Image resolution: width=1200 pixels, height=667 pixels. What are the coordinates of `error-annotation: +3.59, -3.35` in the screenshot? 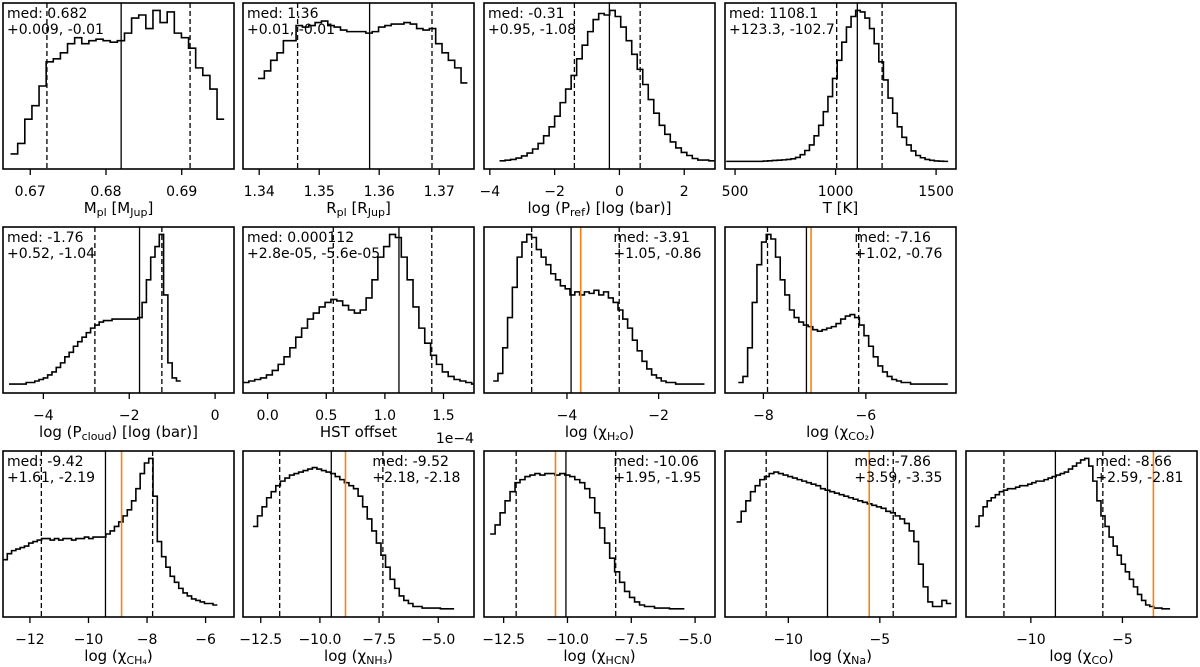 It's located at (898, 478).